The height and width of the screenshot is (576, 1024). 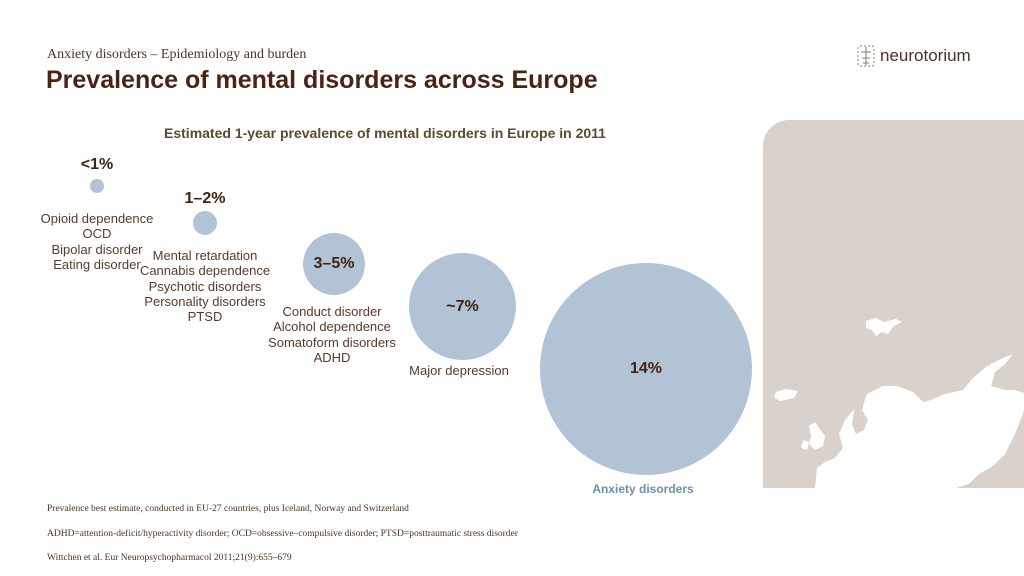 I want to click on disorder: Personality disorders, so click(x=205, y=301).